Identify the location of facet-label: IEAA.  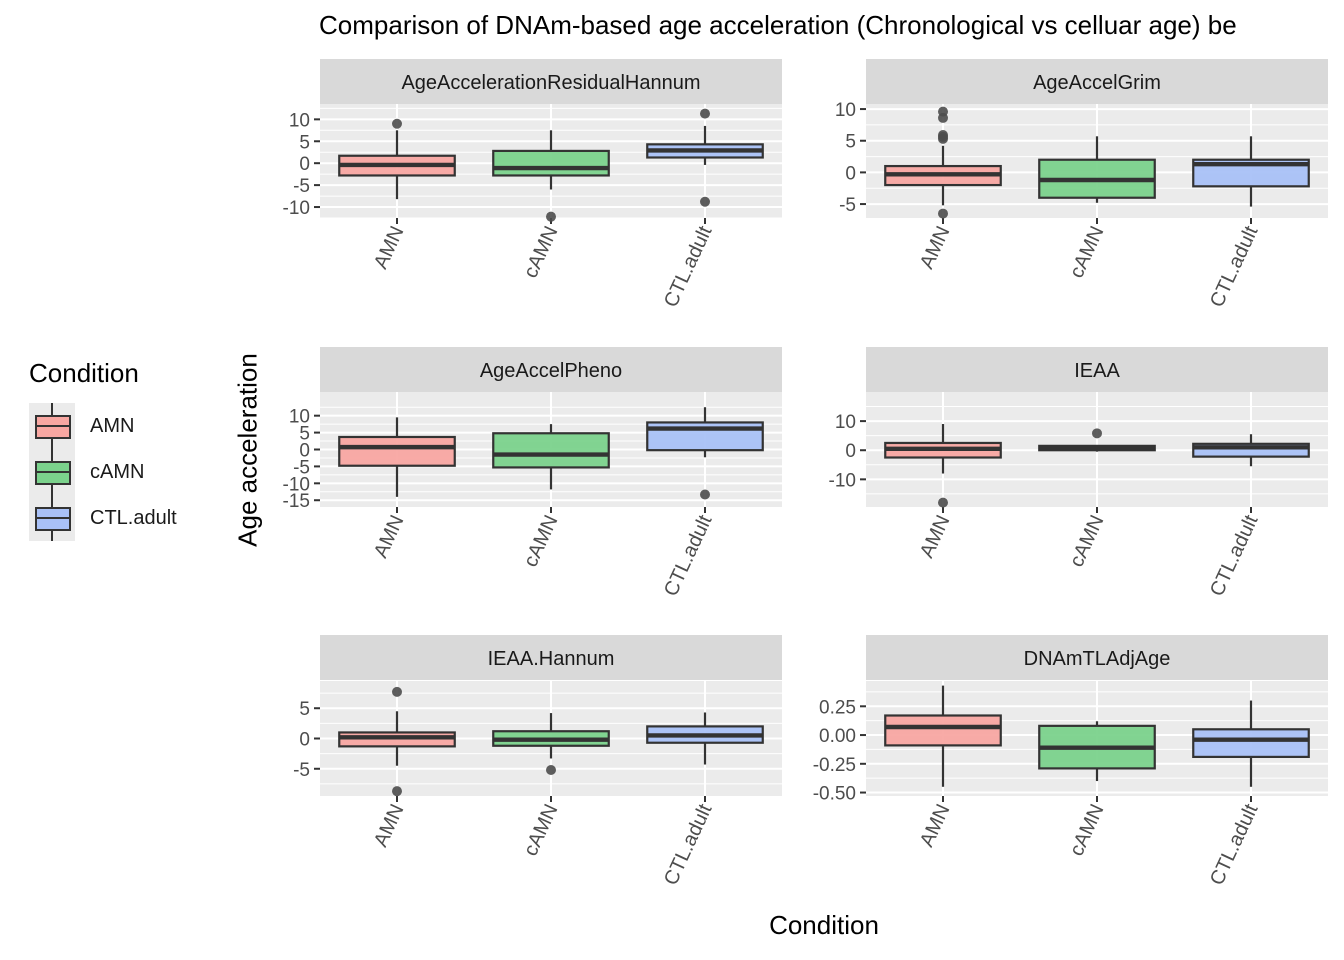
(1097, 371).